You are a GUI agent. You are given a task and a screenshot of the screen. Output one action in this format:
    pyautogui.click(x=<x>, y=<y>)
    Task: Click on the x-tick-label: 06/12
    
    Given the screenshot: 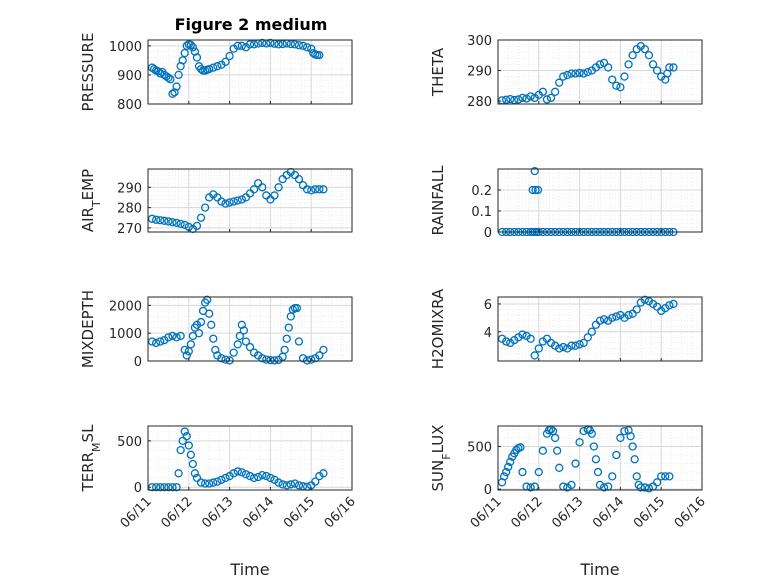 What is the action you would take?
    pyautogui.click(x=177, y=512)
    